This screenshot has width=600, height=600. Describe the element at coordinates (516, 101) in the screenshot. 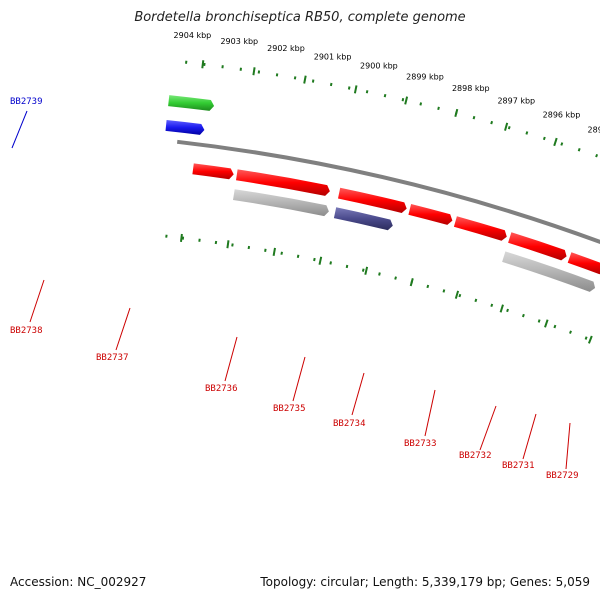

I see `scale-label: 2897 kbp` at that location.